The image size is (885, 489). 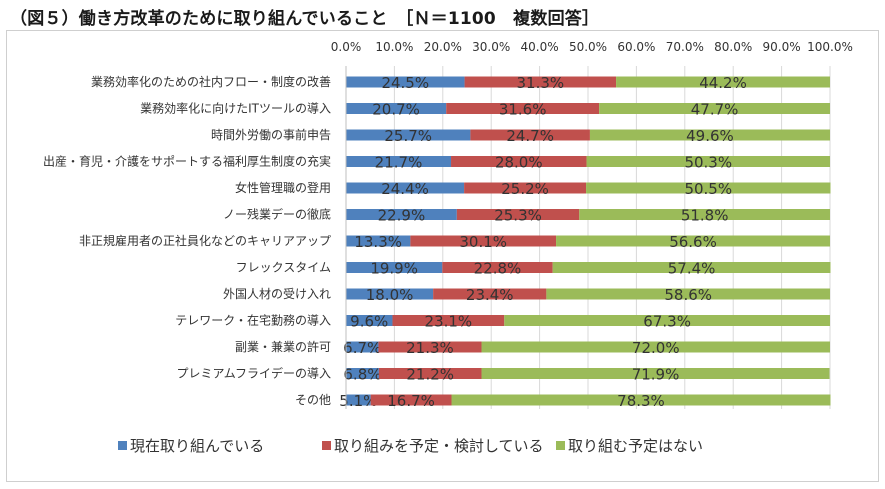 What do you see at coordinates (187, 161) in the screenshot?
I see `category-label: 出産・育児・介護をサポートする福利厚生制度の充実` at bounding box center [187, 161].